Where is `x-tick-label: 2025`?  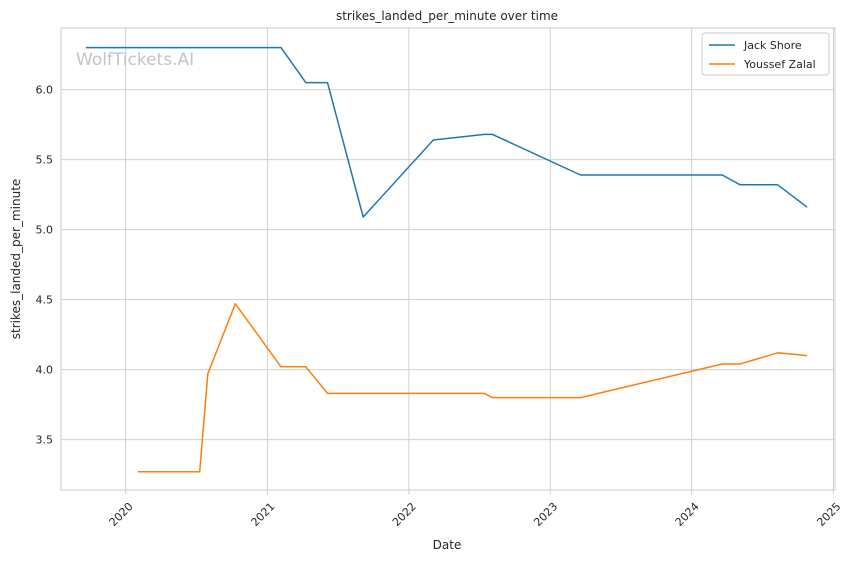
x-tick-label: 2025 is located at coordinates (828, 514).